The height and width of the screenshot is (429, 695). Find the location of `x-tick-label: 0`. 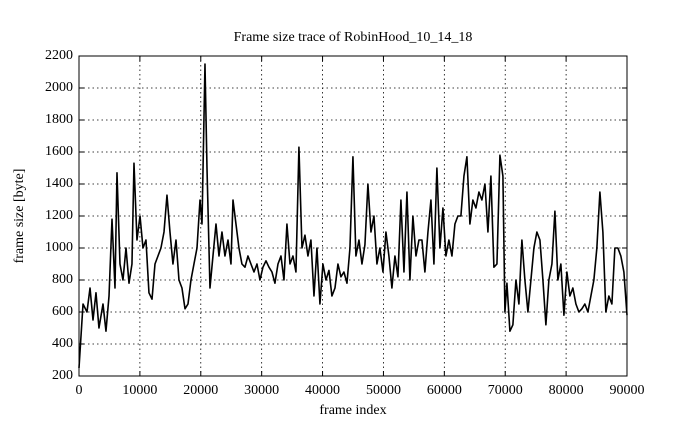

x-tick-label: 0 is located at coordinates (79, 390).